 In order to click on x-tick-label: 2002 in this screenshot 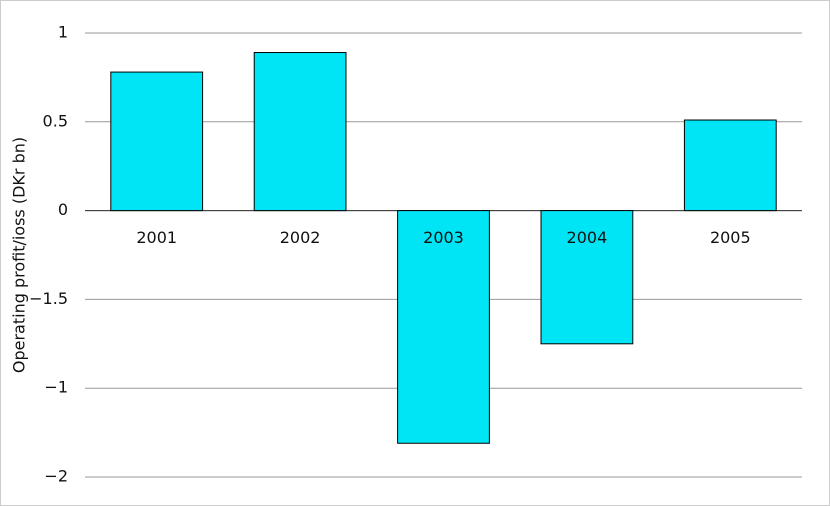, I will do `click(300, 237)`.